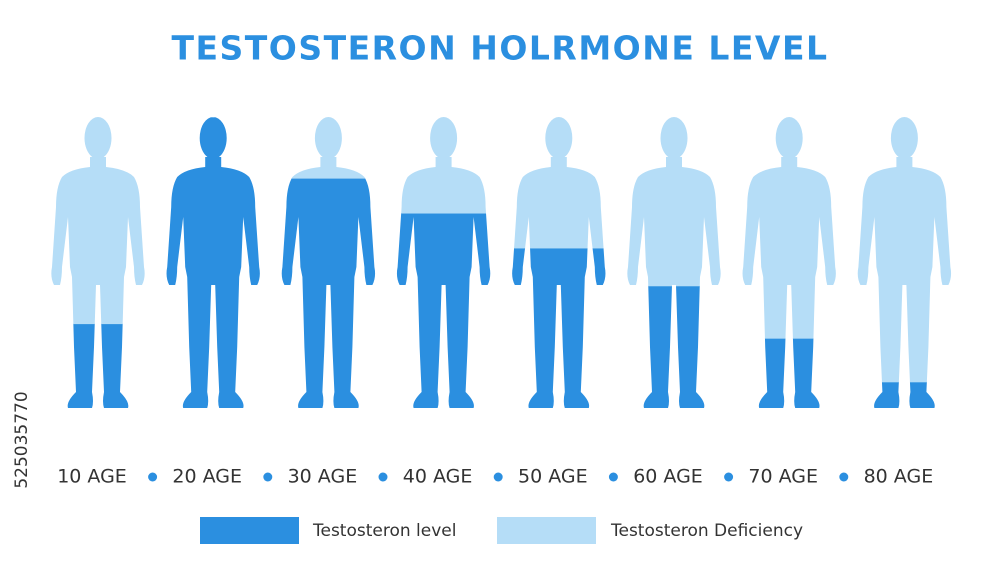  I want to click on x-tick-label: 10 AGE, so click(92, 477).